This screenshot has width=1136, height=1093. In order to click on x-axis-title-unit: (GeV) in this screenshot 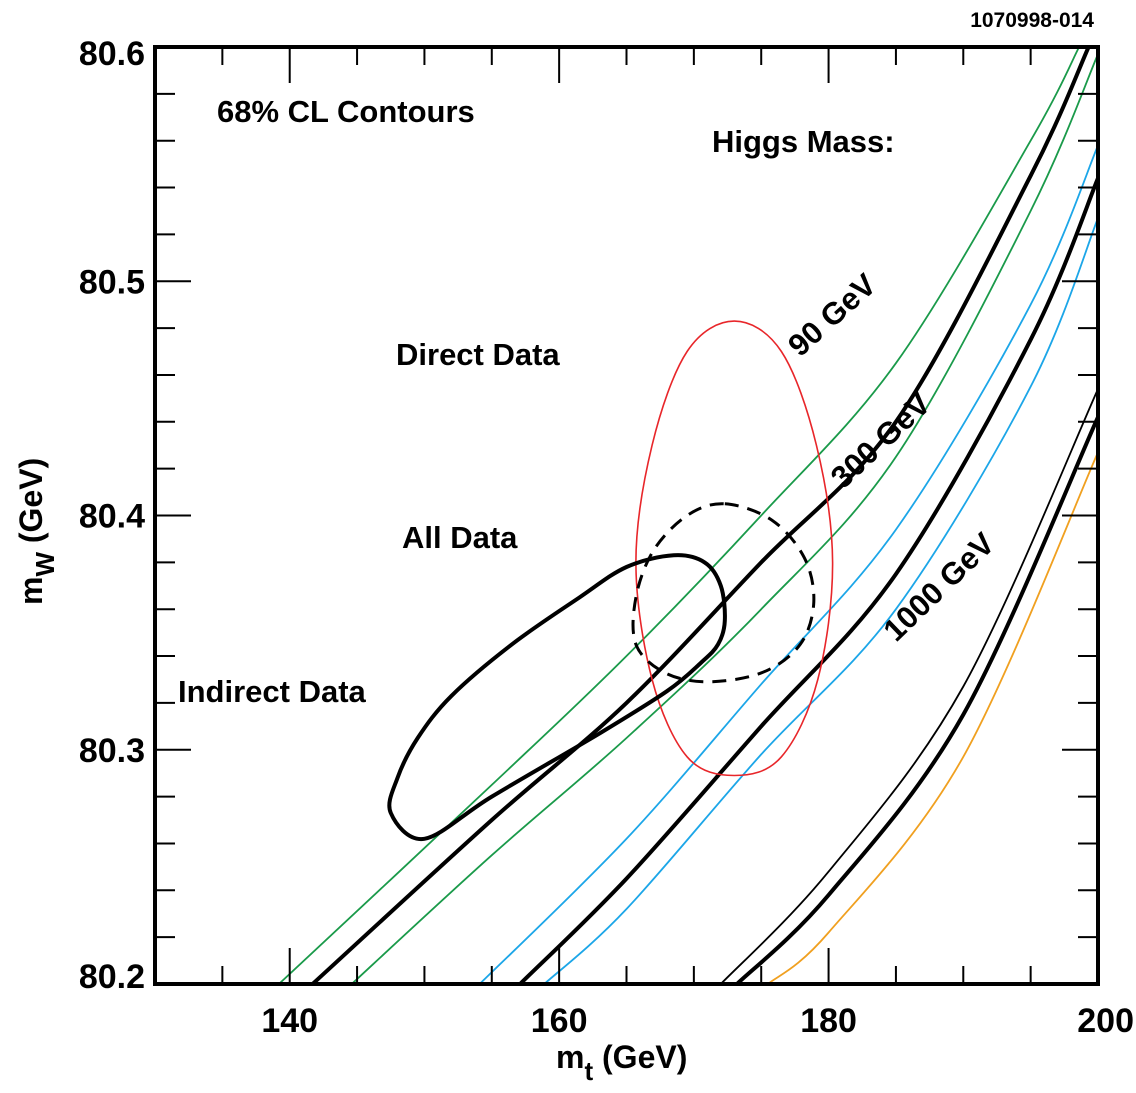, I will do `click(640, 1057)`.